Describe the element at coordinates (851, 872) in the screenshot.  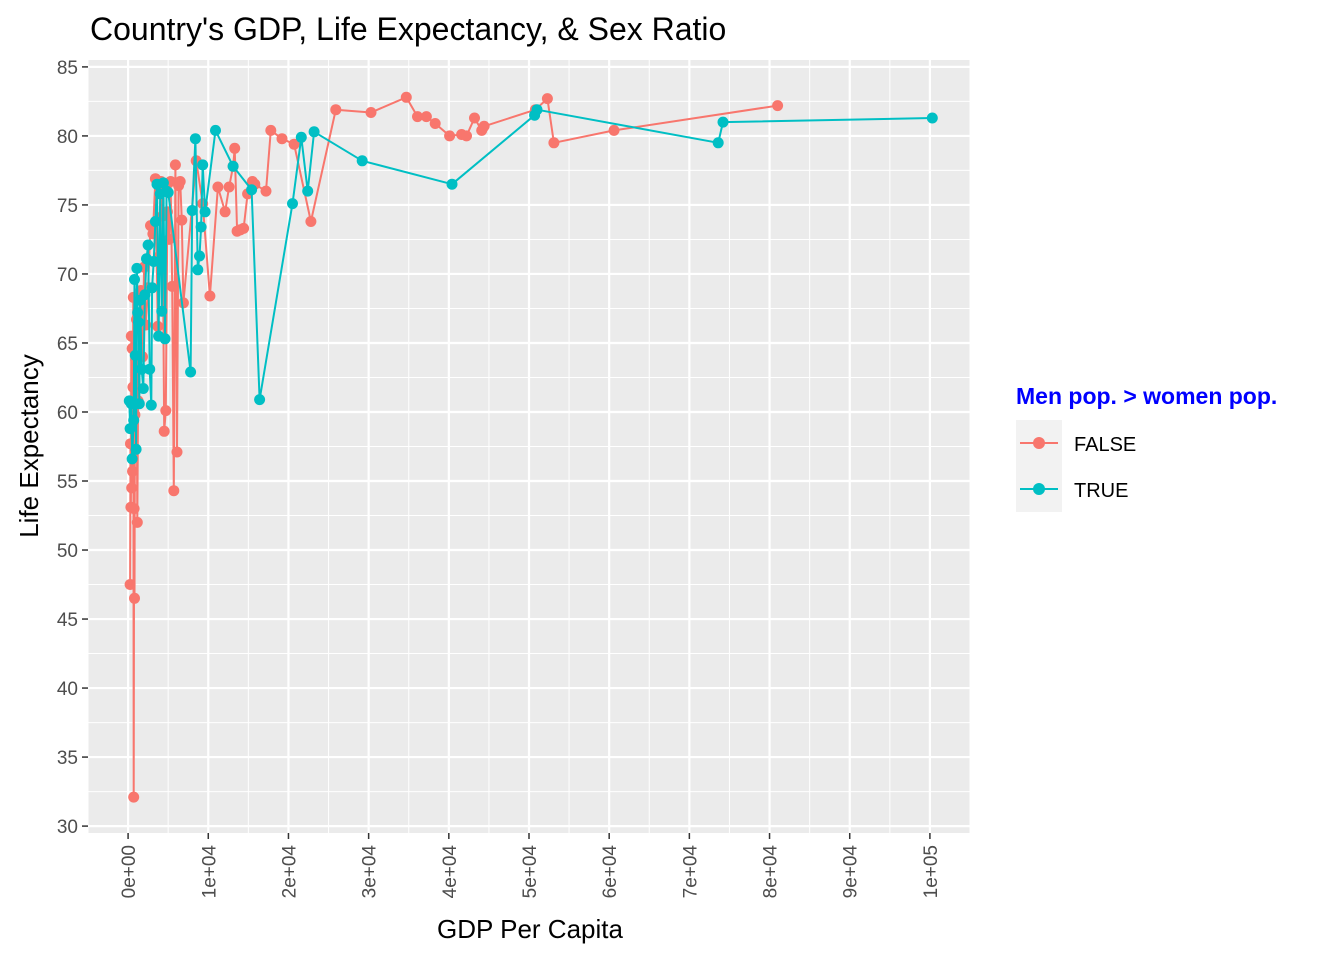
I see `x-tick-label: 9e+04` at that location.